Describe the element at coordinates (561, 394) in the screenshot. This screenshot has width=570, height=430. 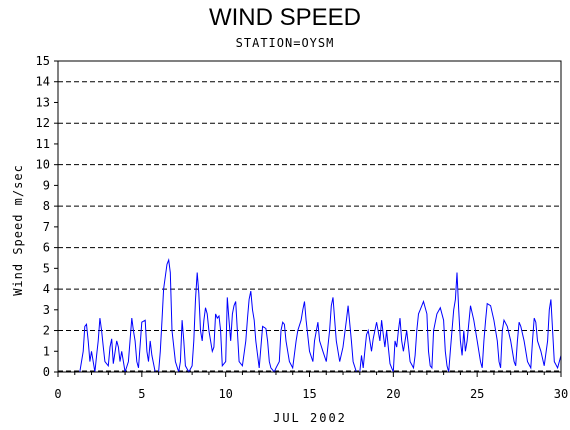
I see `x-tick-label: 30` at that location.